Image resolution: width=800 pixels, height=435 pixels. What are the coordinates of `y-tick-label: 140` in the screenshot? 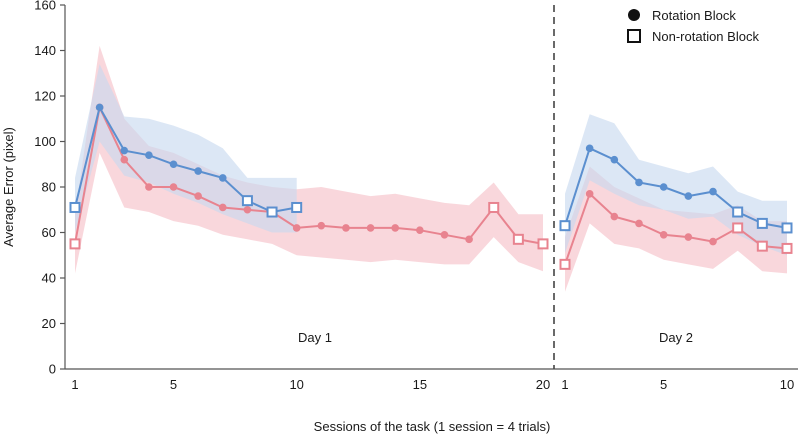 It's located at (45, 50).